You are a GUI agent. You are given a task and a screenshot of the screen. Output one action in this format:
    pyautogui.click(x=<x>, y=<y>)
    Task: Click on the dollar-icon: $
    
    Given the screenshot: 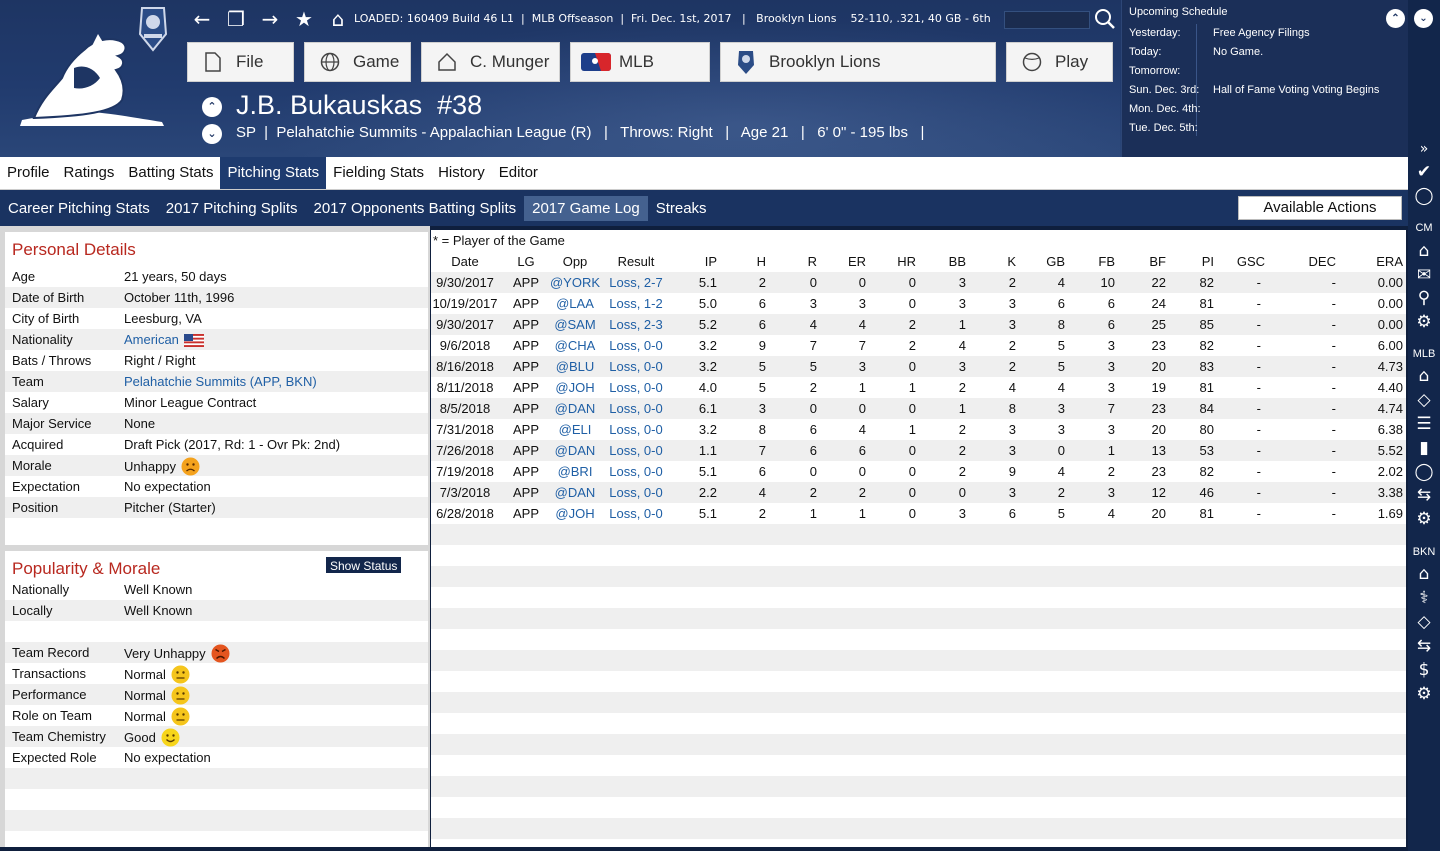 What is the action you would take?
    pyautogui.click(x=1424, y=670)
    